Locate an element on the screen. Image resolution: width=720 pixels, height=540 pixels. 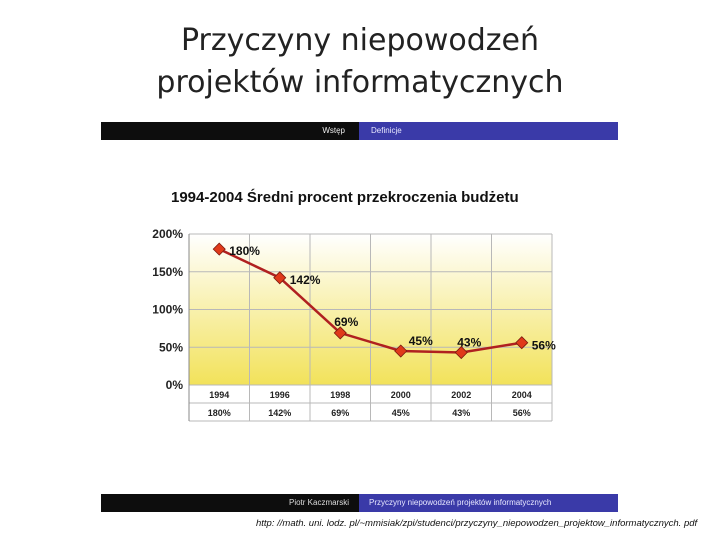
table-value-cell: 45% is located at coordinates (401, 413).